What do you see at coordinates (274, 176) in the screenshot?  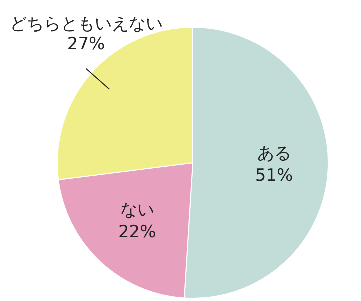 I see `data-label: 51%` at bounding box center [274, 176].